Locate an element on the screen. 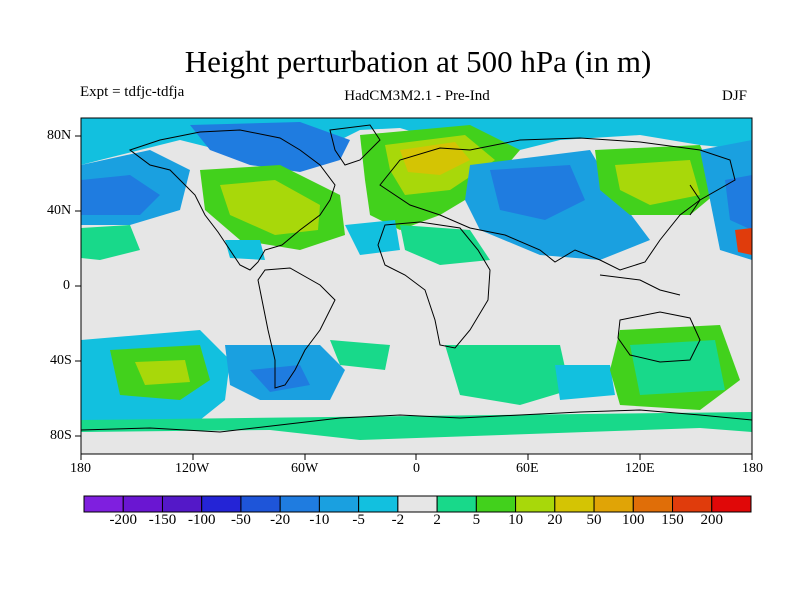 Image resolution: width=800 pixels, height=600 pixels. coastline-south-america is located at coordinates (296, 328).